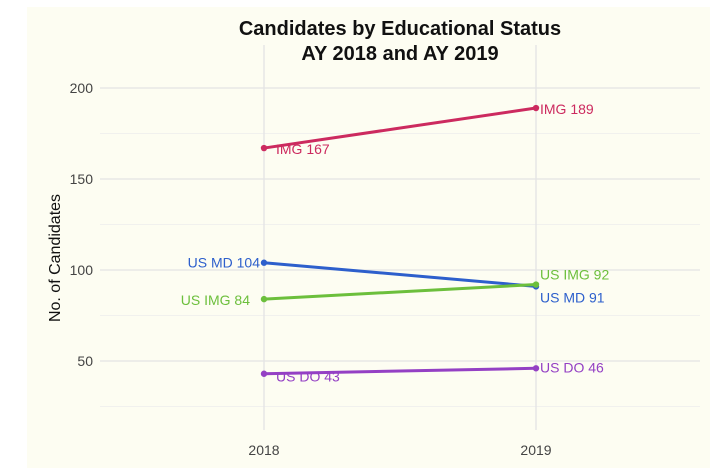  Describe the element at coordinates (82, 179) in the screenshot. I see `y-tick-label: 150` at that location.